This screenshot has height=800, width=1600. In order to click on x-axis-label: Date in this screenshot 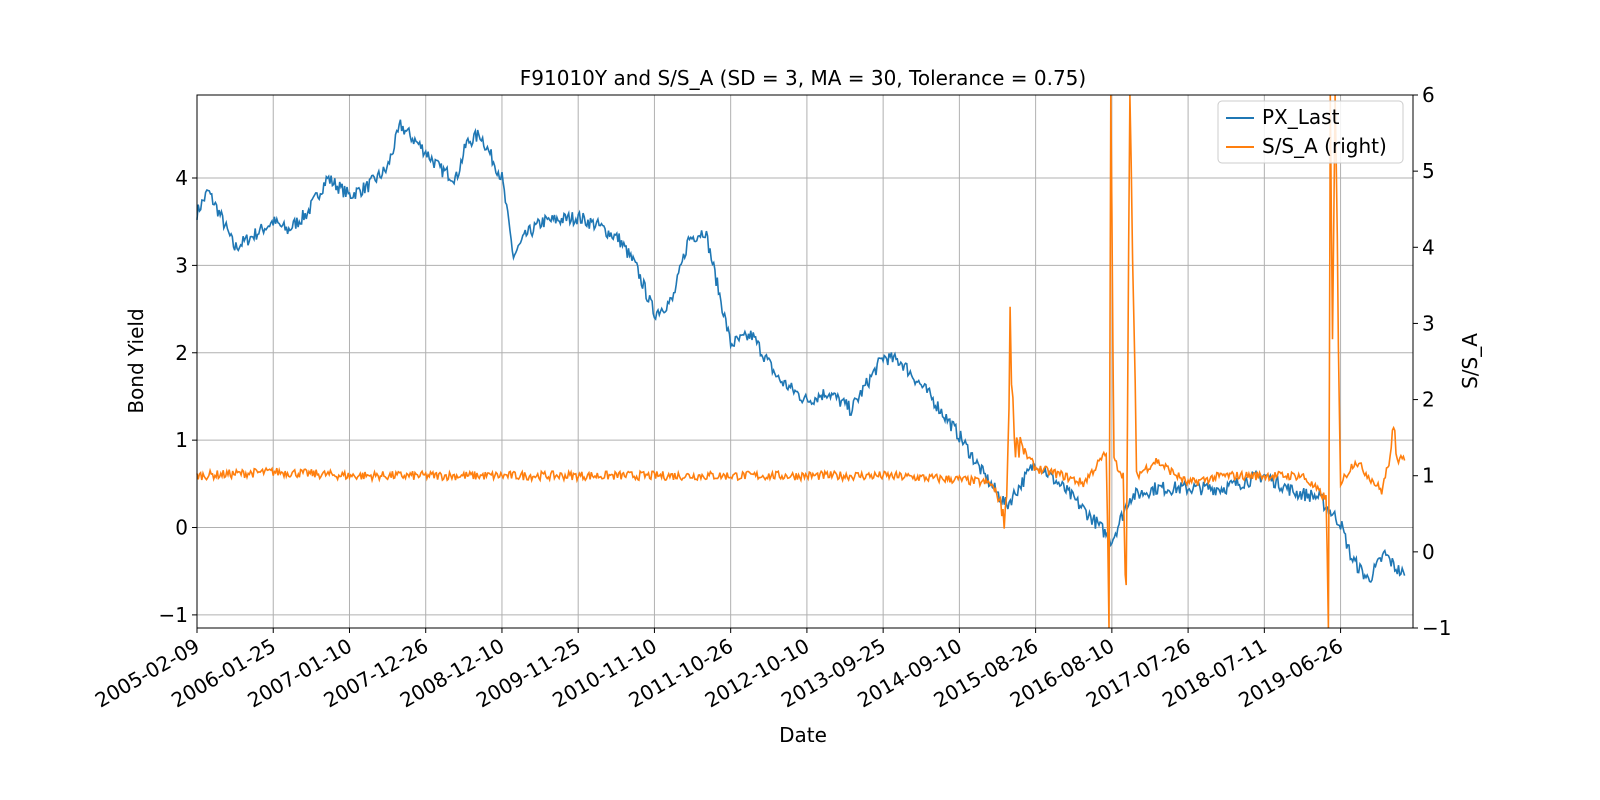, I will do `click(803, 735)`.